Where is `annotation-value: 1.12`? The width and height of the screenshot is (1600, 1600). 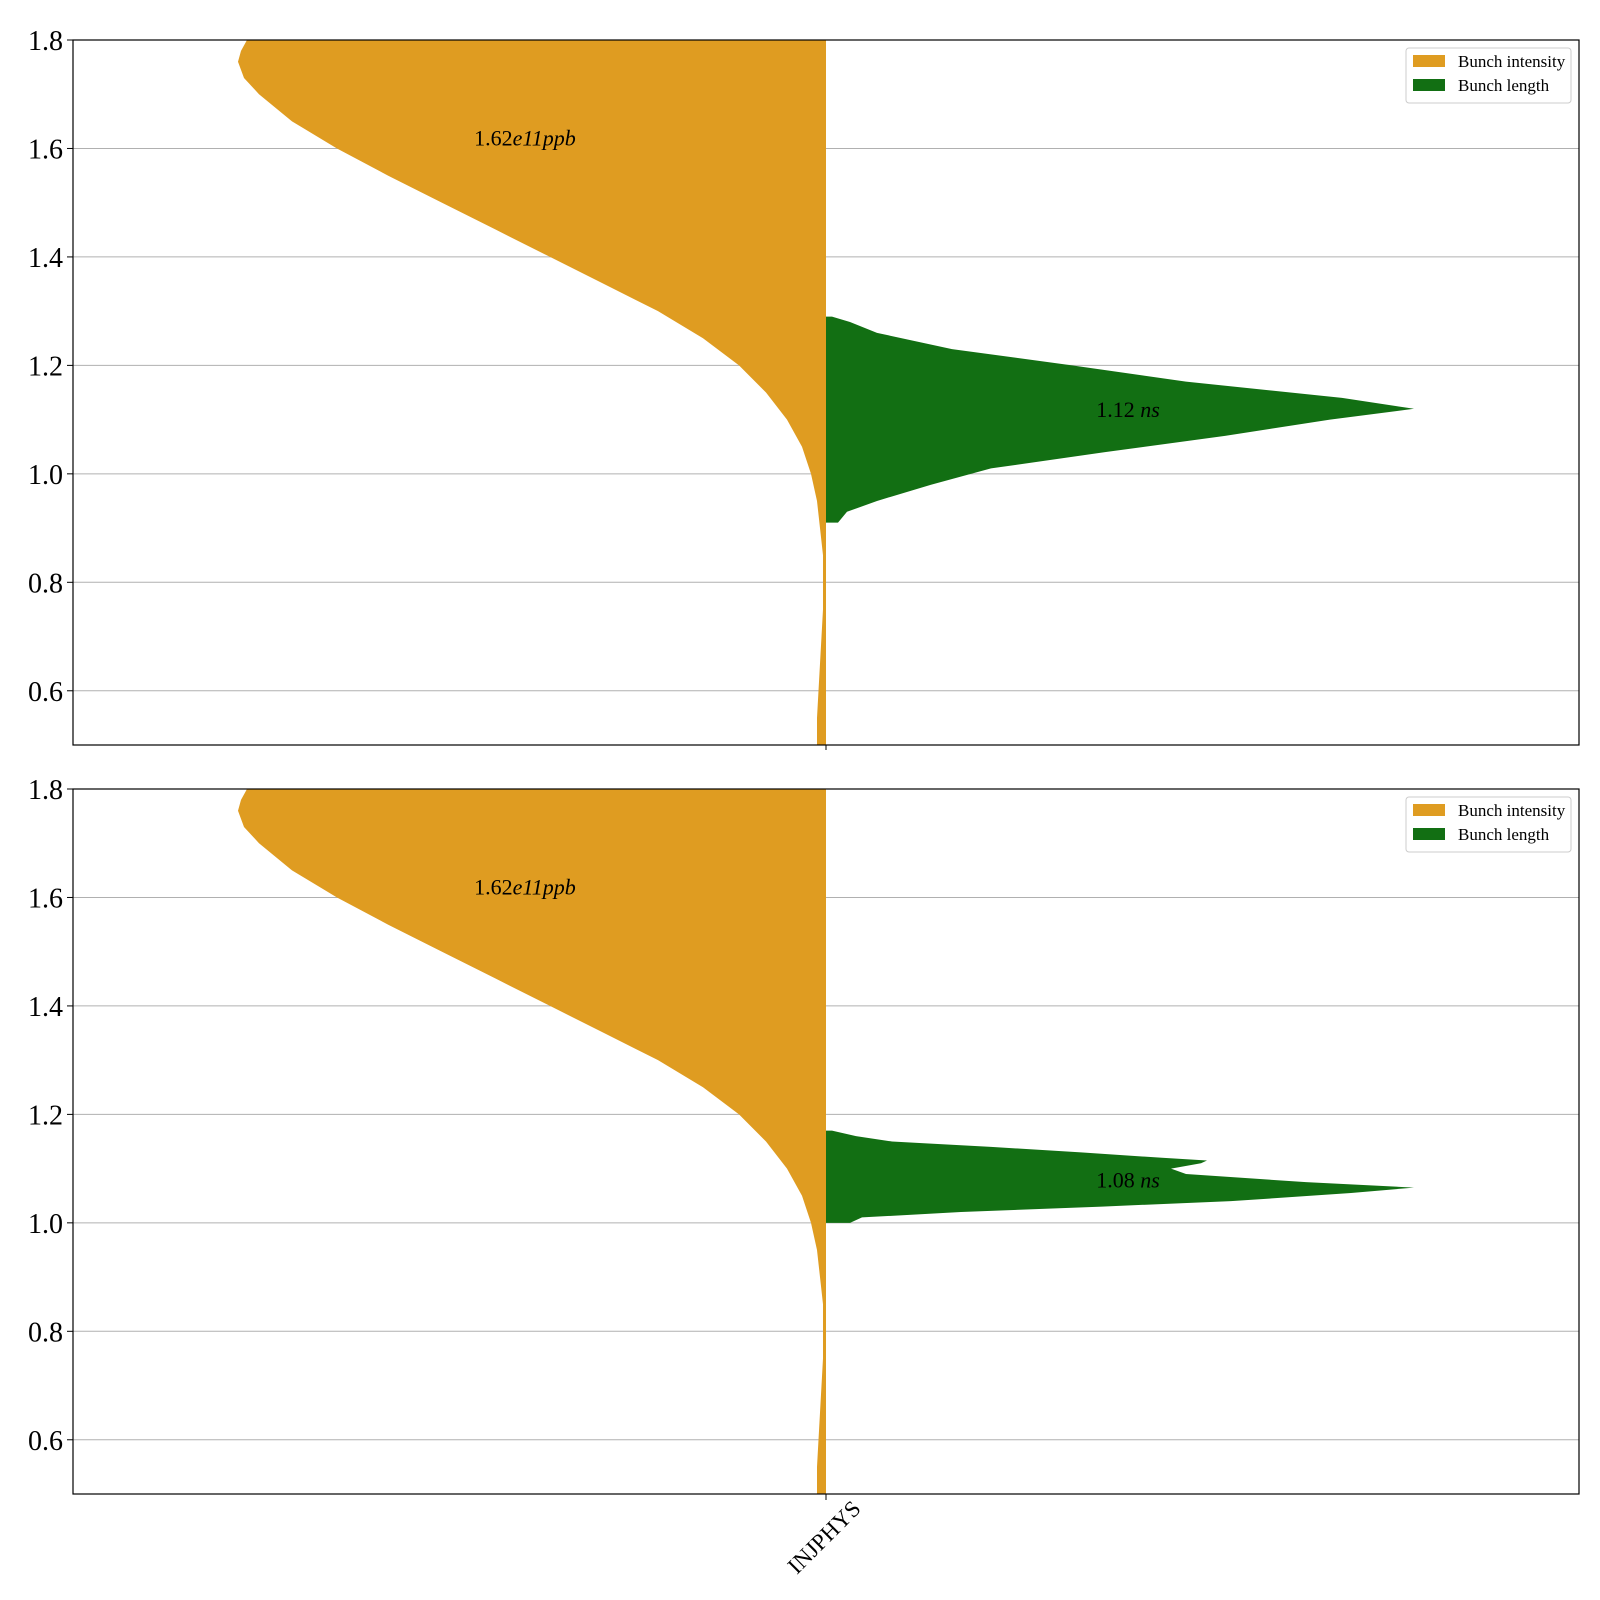
annotation-value: 1.12 is located at coordinates (1115, 409).